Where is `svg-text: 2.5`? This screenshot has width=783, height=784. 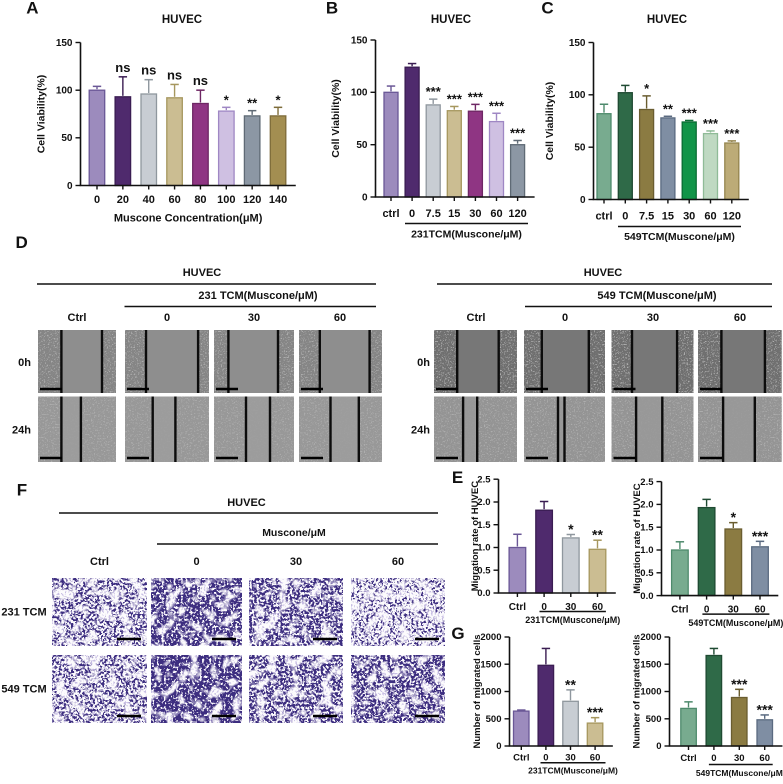
svg-text: 2.5 is located at coordinates (647, 482).